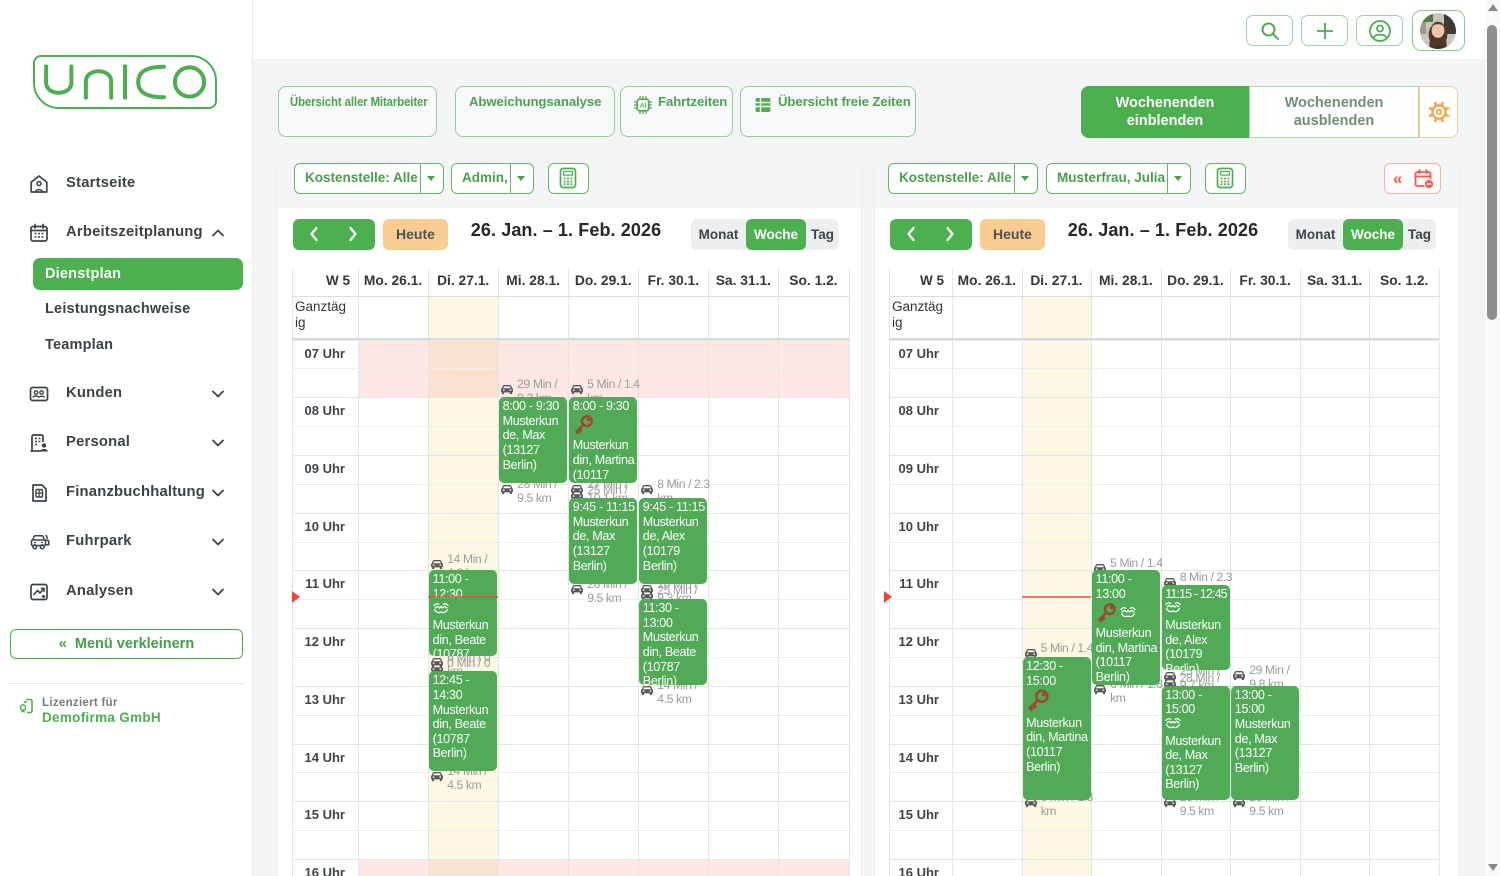  What do you see at coordinates (643, 106) in the screenshot?
I see `svg-text: AI` at bounding box center [643, 106].